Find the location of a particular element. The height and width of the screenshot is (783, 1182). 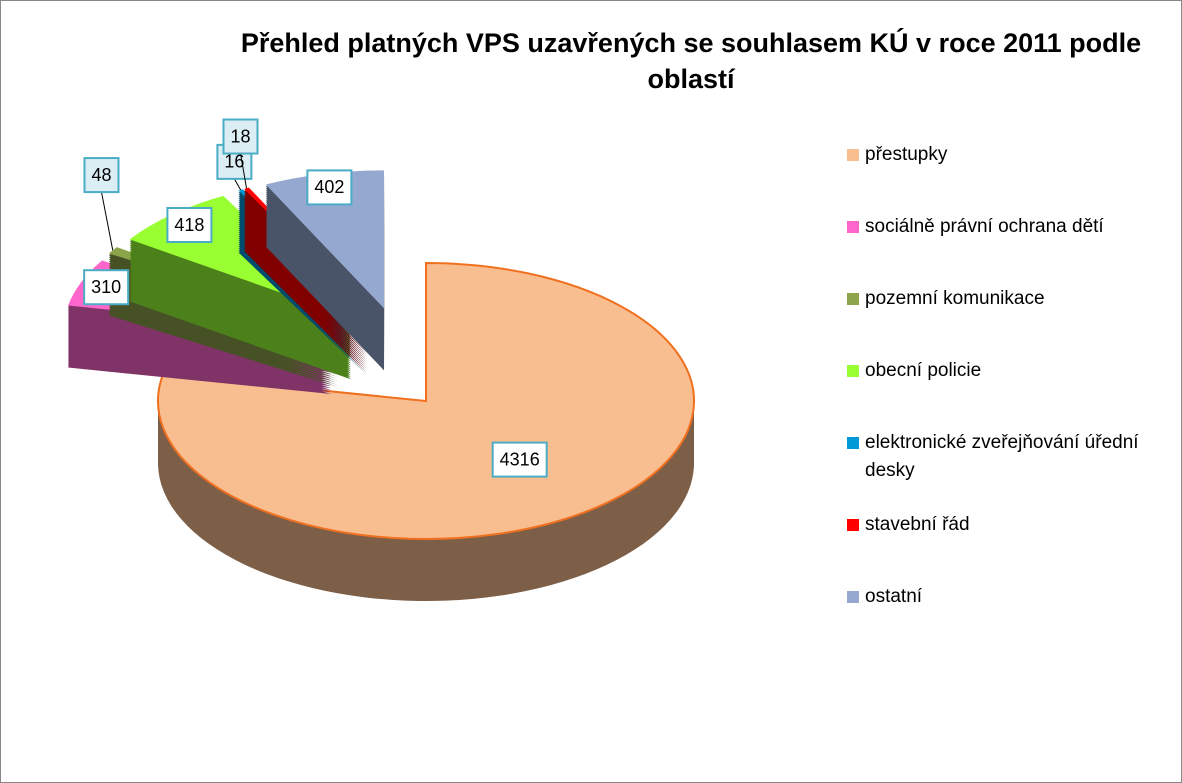

legend-item: přestupky is located at coordinates (1012, 155).